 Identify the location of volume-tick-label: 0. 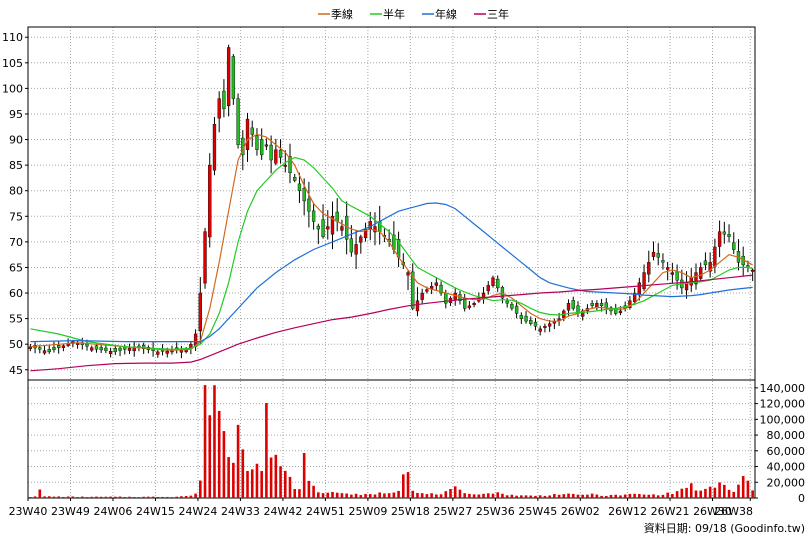
(801, 498).